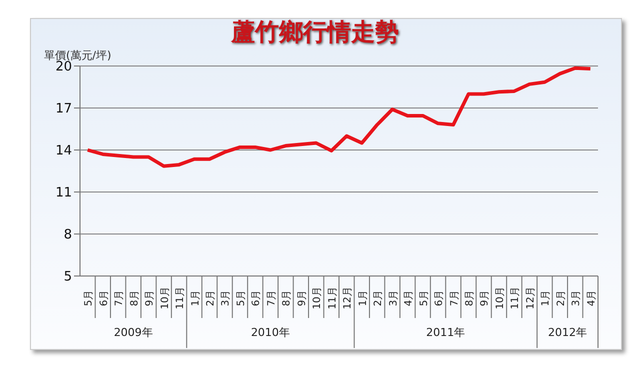  Describe the element at coordinates (63, 109) in the screenshot. I see `y-tick-label: 17` at that location.